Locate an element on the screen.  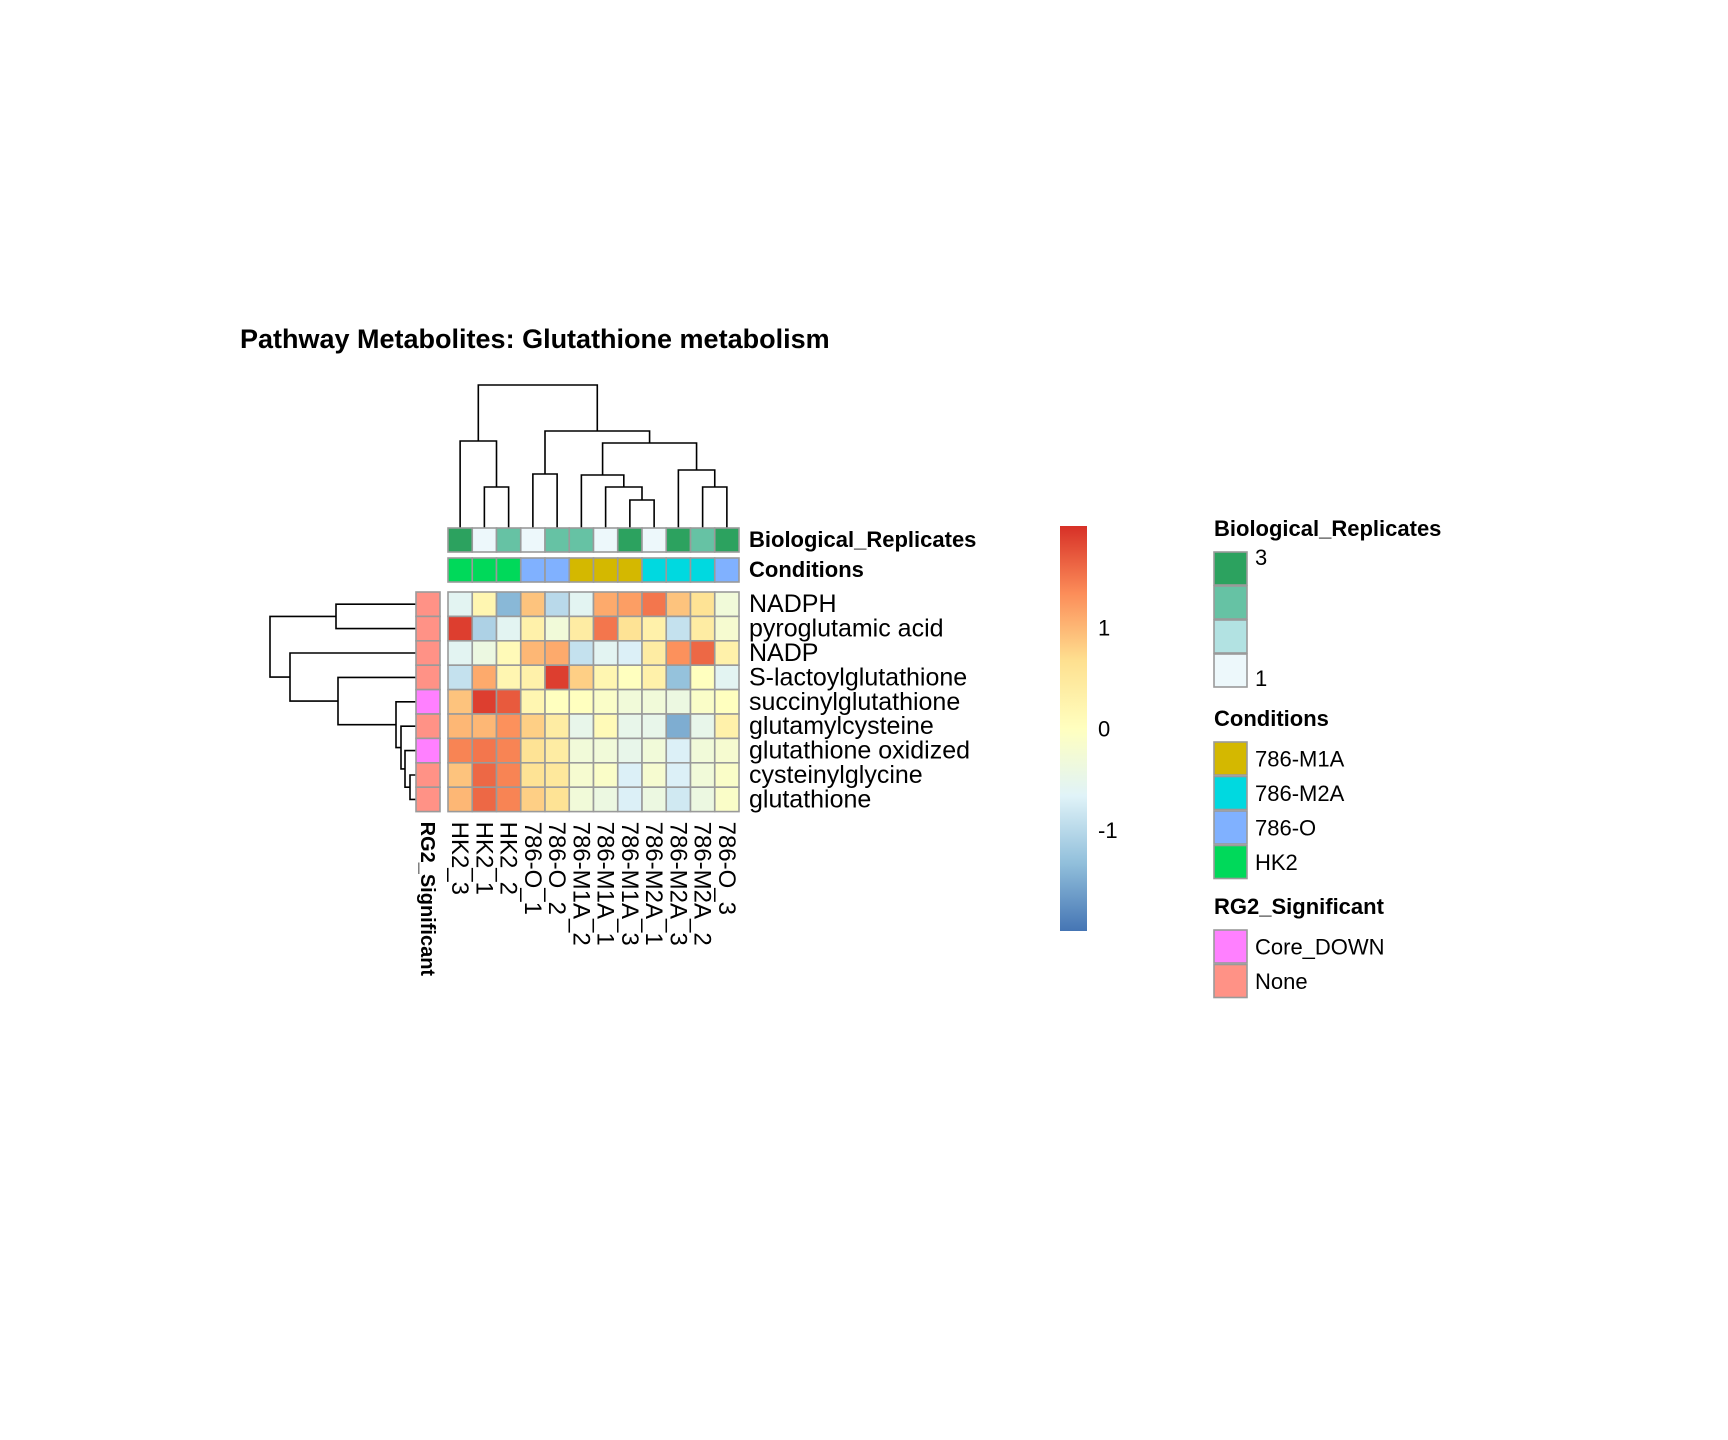
column-label: 786-M2A_2 is located at coordinates (702, 884).